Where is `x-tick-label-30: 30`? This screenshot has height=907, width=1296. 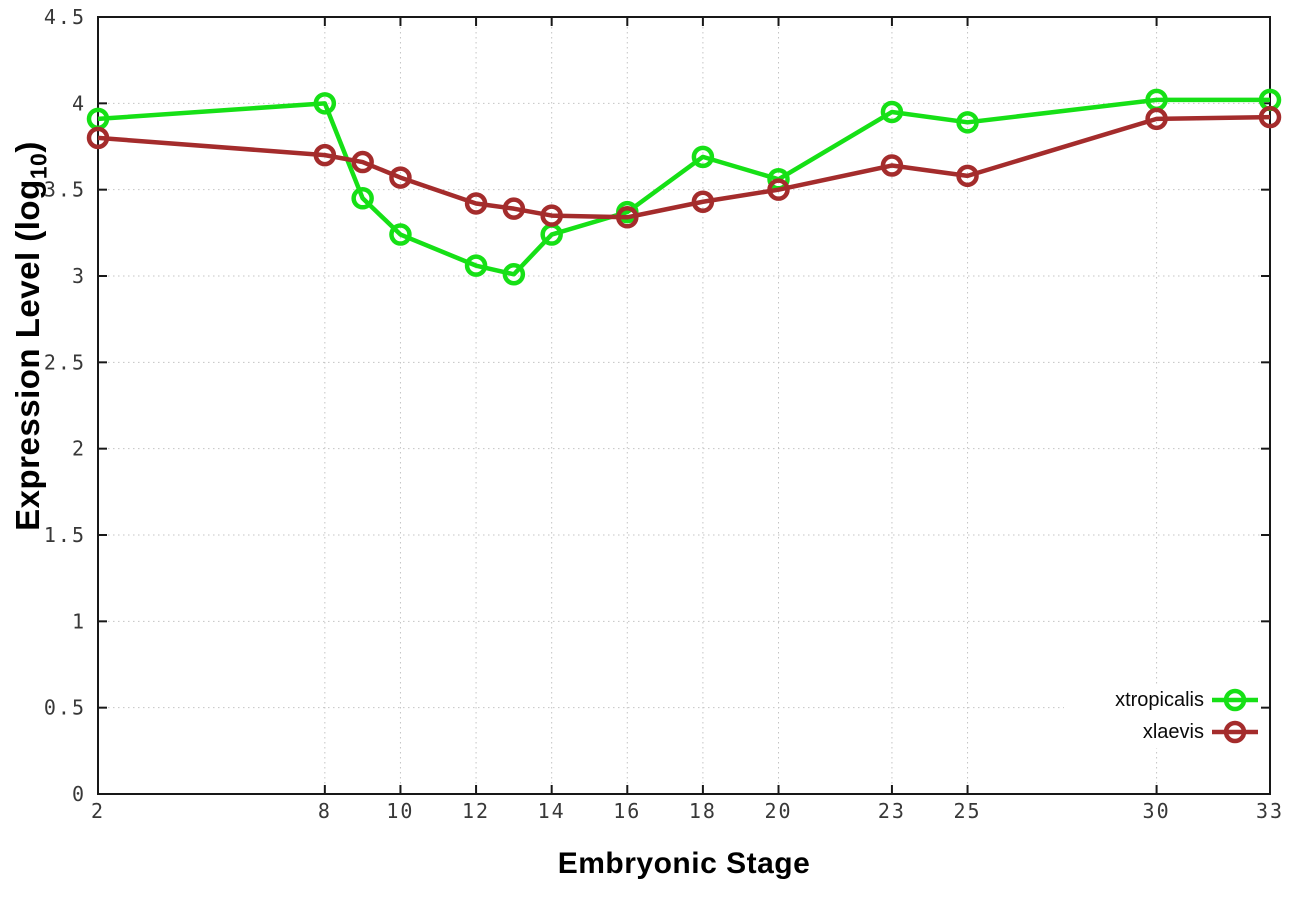
x-tick-label-30: 30 is located at coordinates (1157, 811).